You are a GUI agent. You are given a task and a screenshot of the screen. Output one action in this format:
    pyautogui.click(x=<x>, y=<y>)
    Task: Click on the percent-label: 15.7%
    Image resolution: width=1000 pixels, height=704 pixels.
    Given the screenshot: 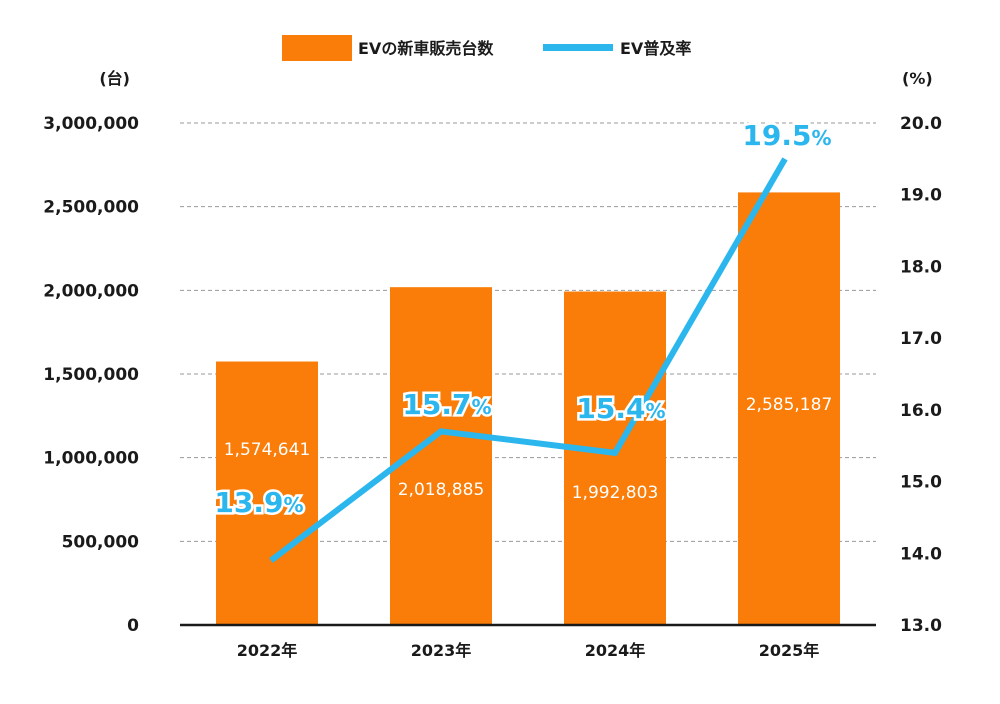 What is the action you would take?
    pyautogui.click(x=446, y=404)
    